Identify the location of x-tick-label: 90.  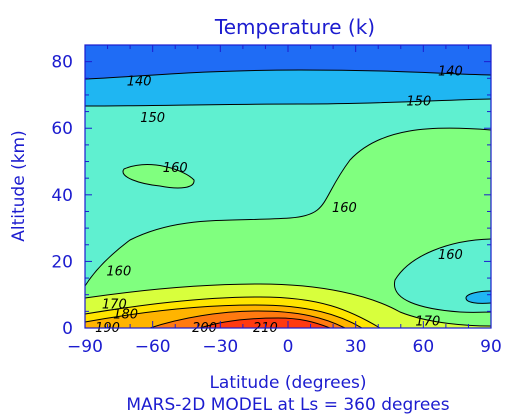
(491, 347).